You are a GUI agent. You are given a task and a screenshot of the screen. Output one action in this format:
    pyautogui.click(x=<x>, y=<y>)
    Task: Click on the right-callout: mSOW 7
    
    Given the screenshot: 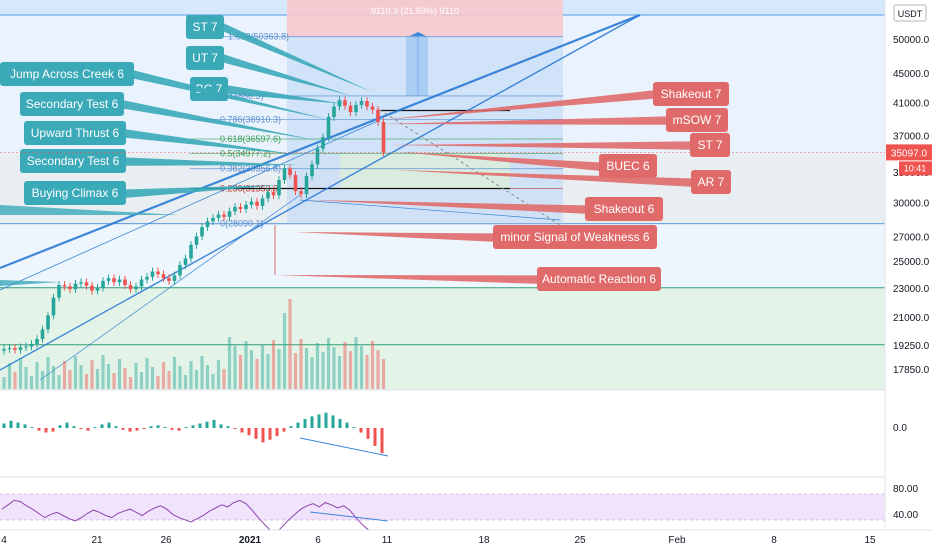 What is the action you would take?
    pyautogui.click(x=555, y=120)
    